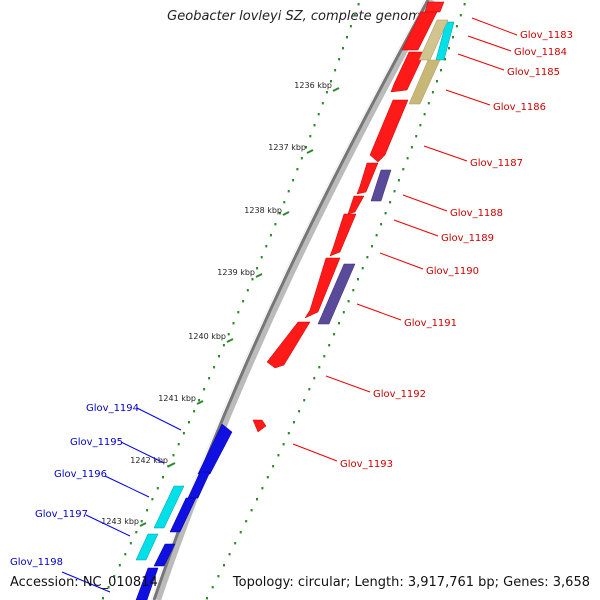 This screenshot has width=600, height=600. What do you see at coordinates (375, 387) in the screenshot?
I see `gene-label-glov-1192: Glov_1192` at bounding box center [375, 387].